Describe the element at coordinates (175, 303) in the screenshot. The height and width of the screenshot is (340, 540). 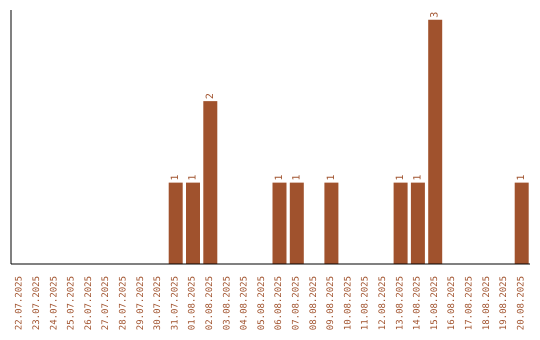
I see `x-tick-label: 31.07.2025` at that location.